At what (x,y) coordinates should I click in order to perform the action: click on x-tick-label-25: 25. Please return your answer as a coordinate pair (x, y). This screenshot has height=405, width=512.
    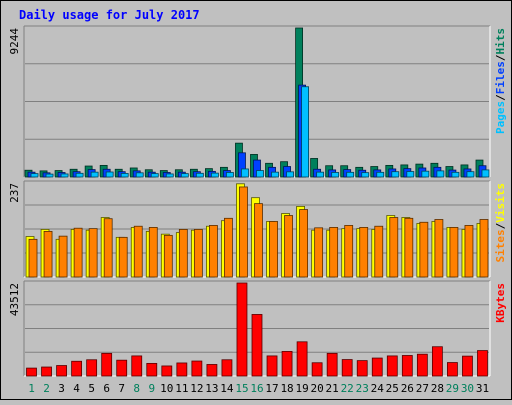
    Looking at the image, I should click on (392, 388).